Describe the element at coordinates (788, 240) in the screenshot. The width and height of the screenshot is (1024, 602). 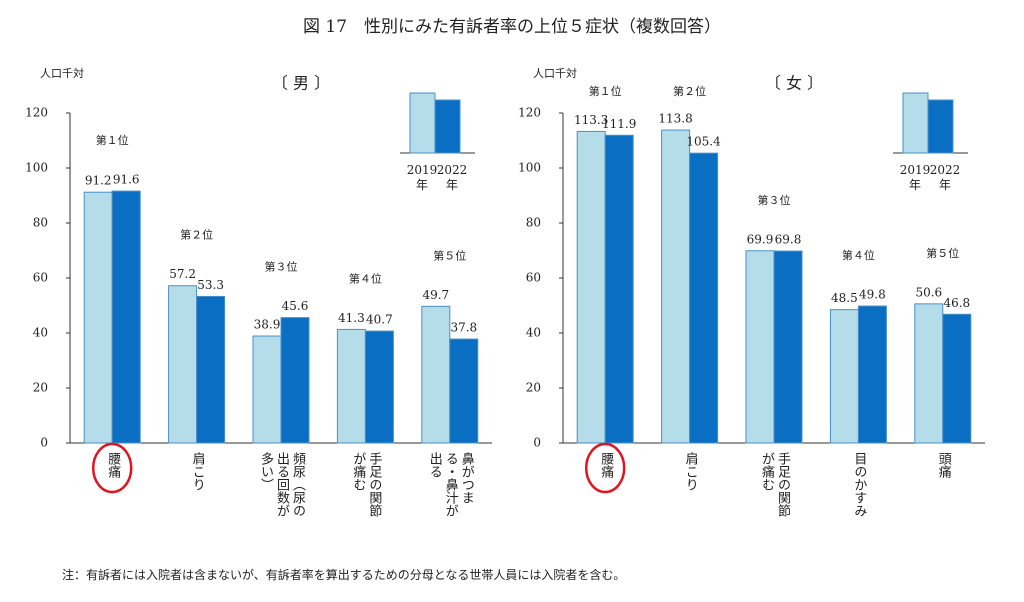
I see `value-label: 69.8` at that location.